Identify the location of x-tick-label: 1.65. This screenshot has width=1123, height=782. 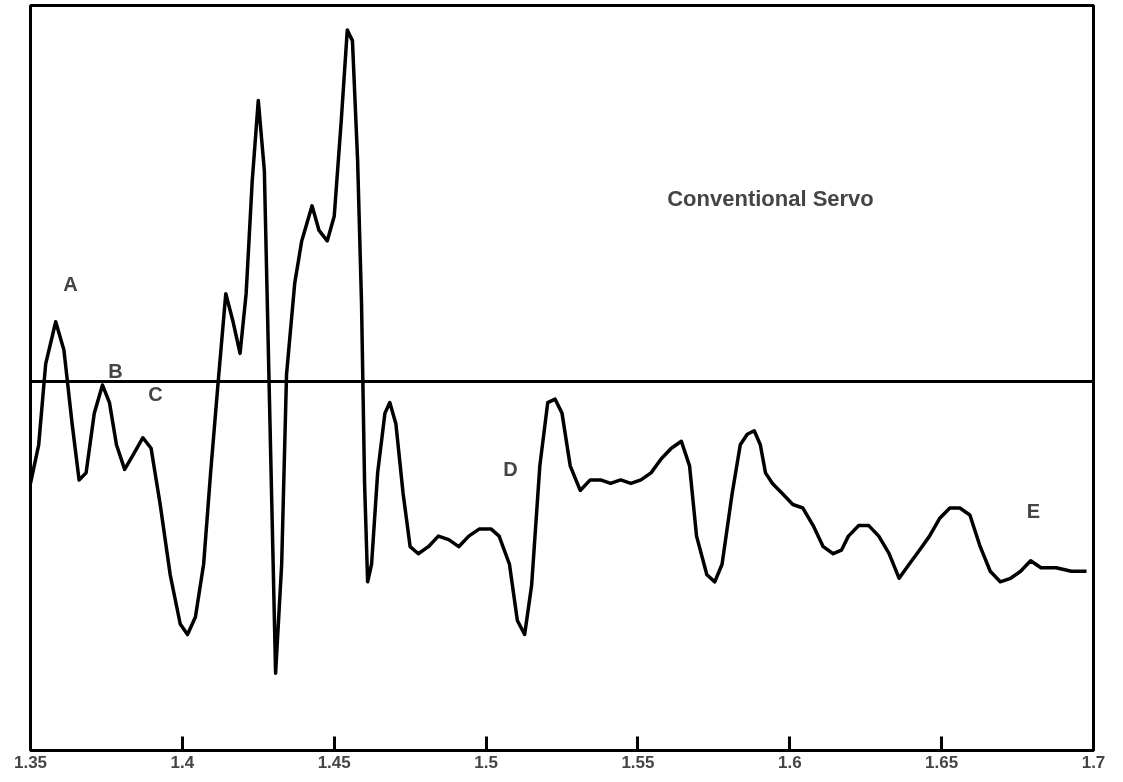
(942, 762).